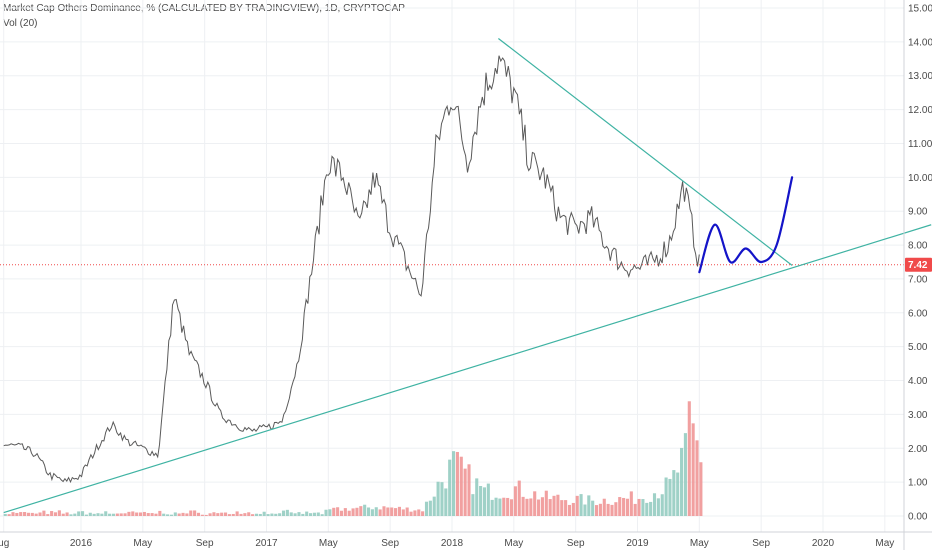 This screenshot has width=932, height=550. What do you see at coordinates (920, 42) in the screenshot?
I see `y-tick-label: 14.00` at bounding box center [920, 42].